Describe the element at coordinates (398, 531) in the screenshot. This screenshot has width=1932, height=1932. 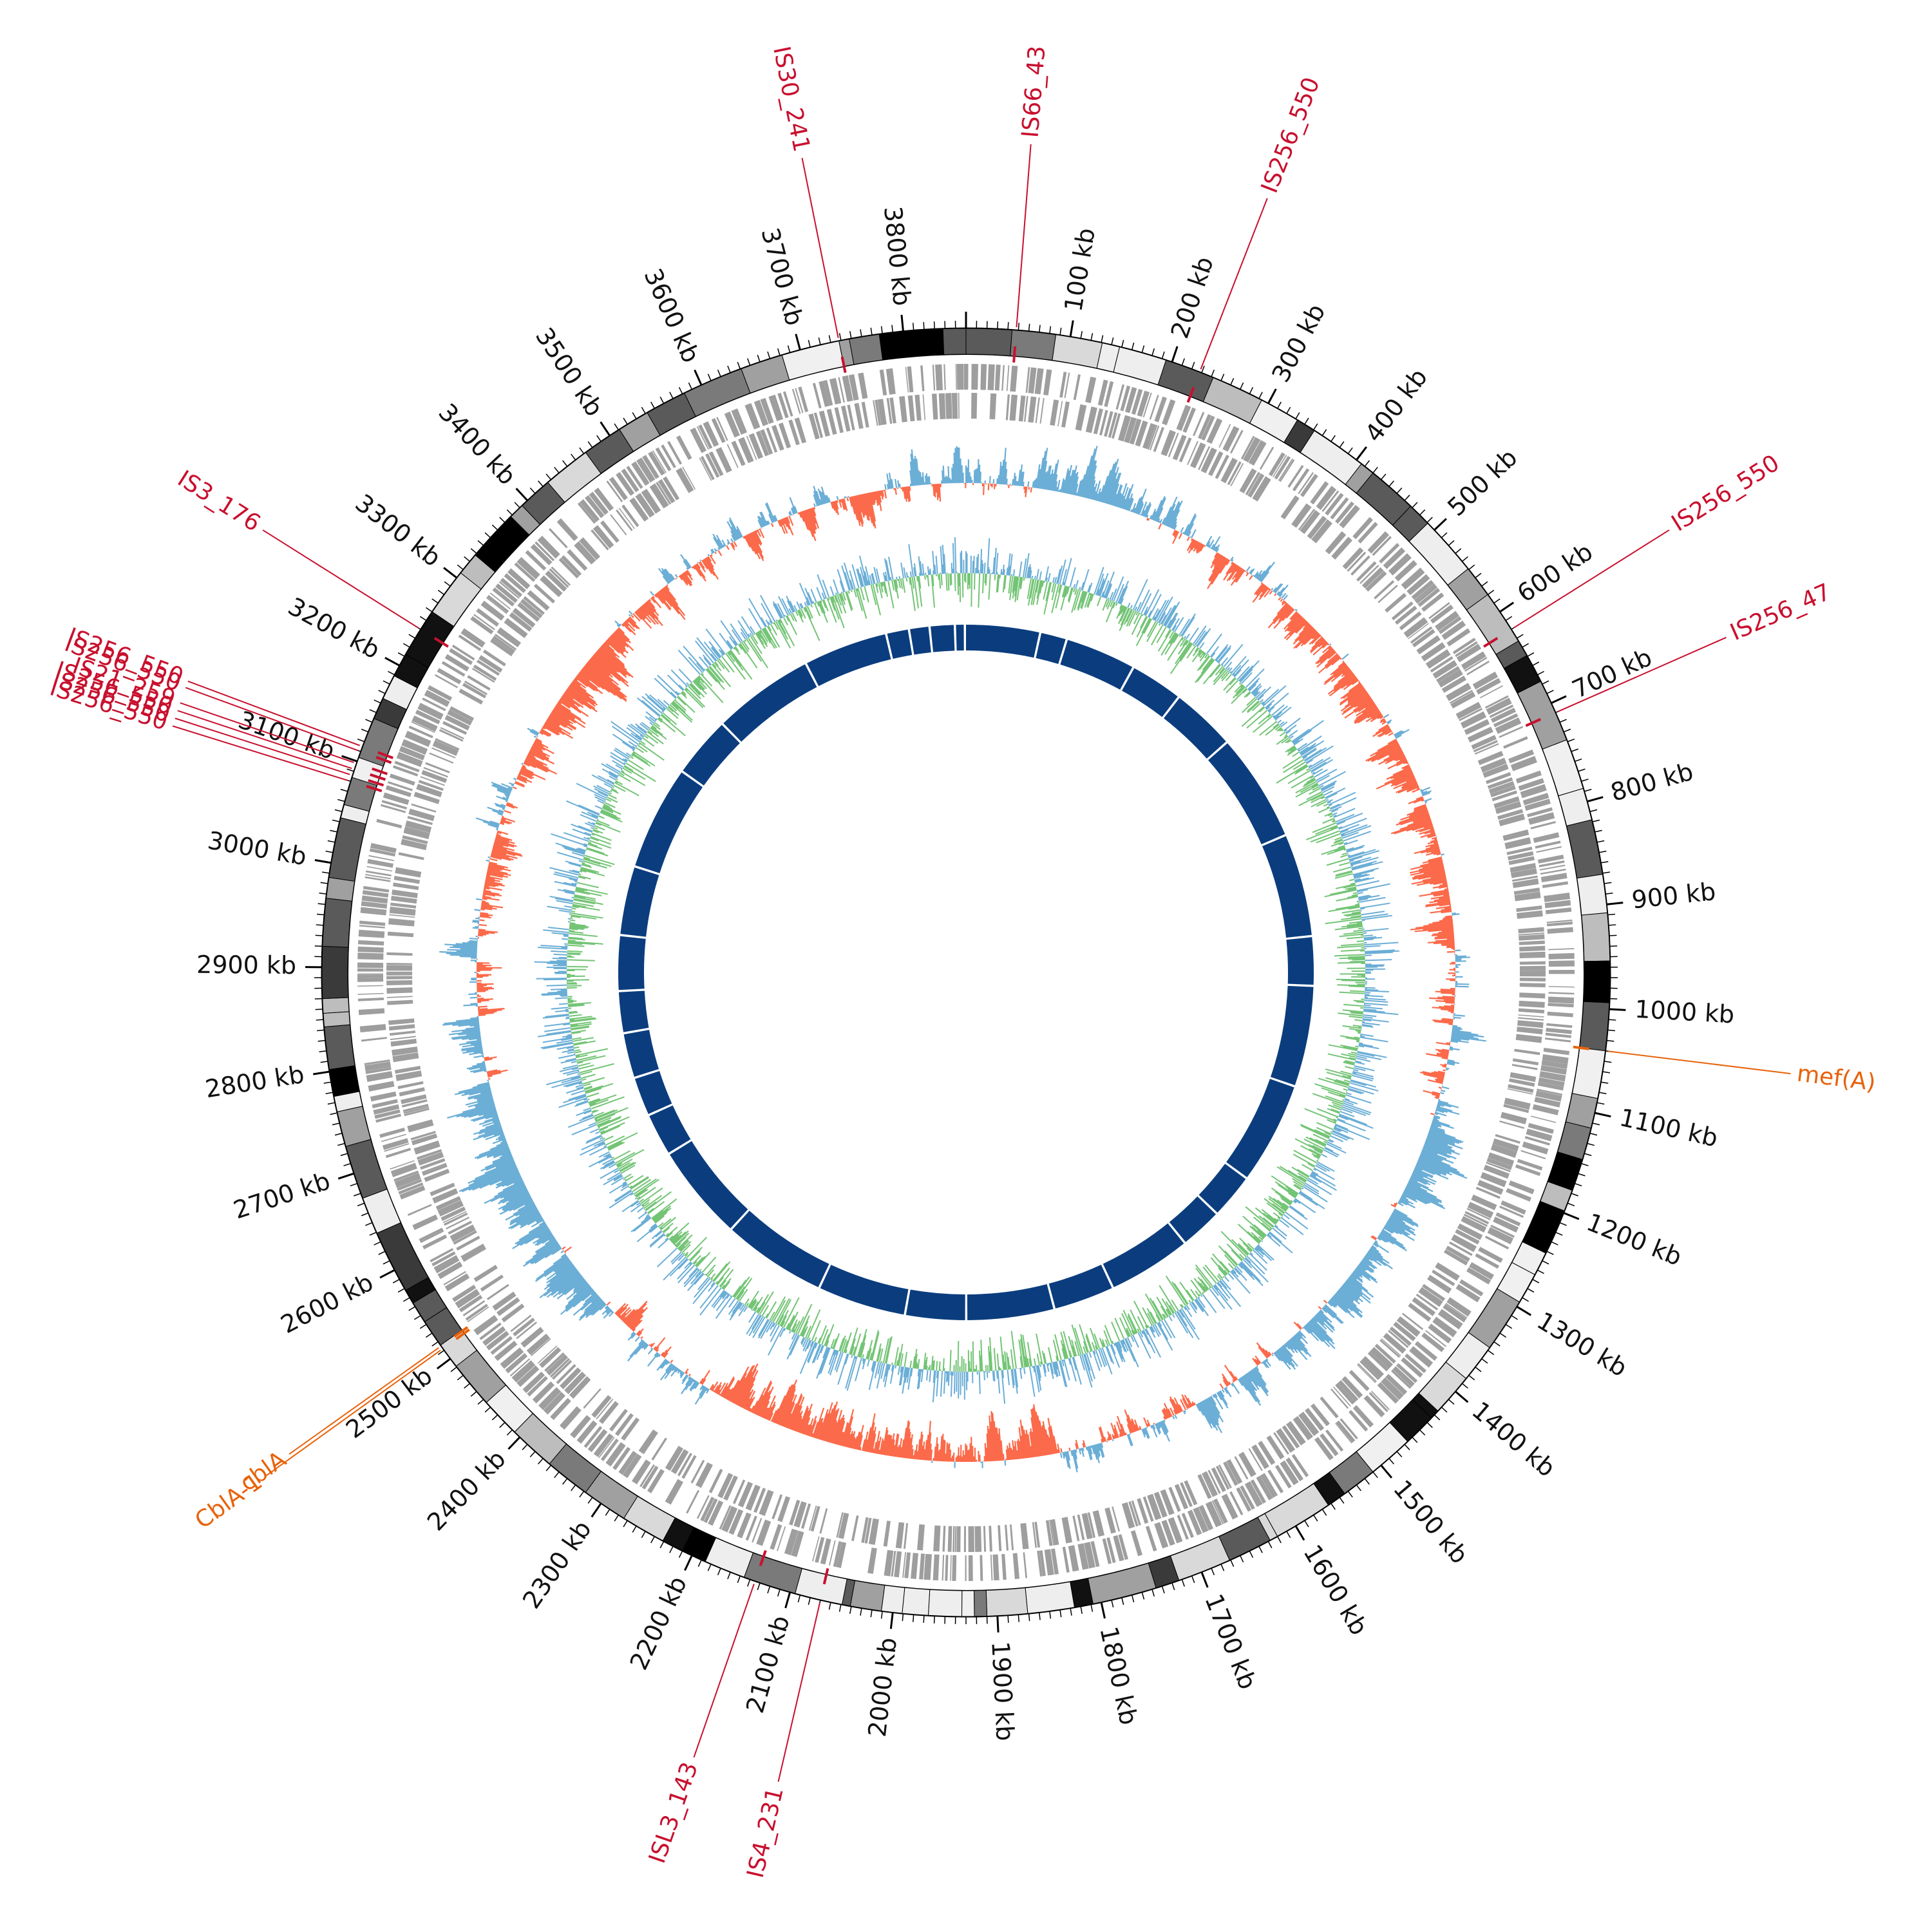
I see `tick-label: 3300 kb` at that location.